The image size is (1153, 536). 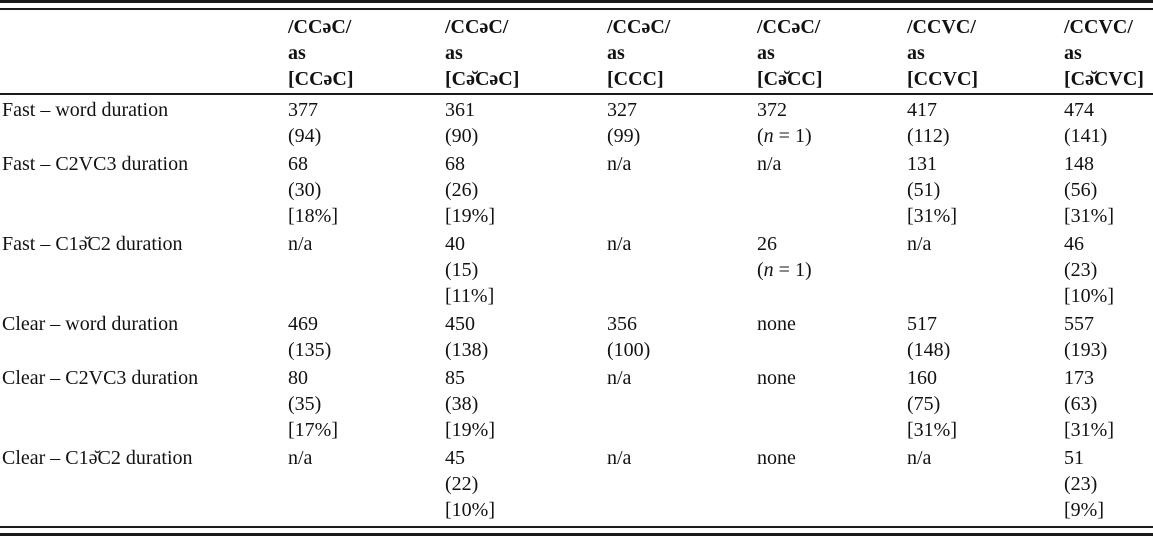 What do you see at coordinates (305, 190) in the screenshot?
I see `cell-line: (30)` at bounding box center [305, 190].